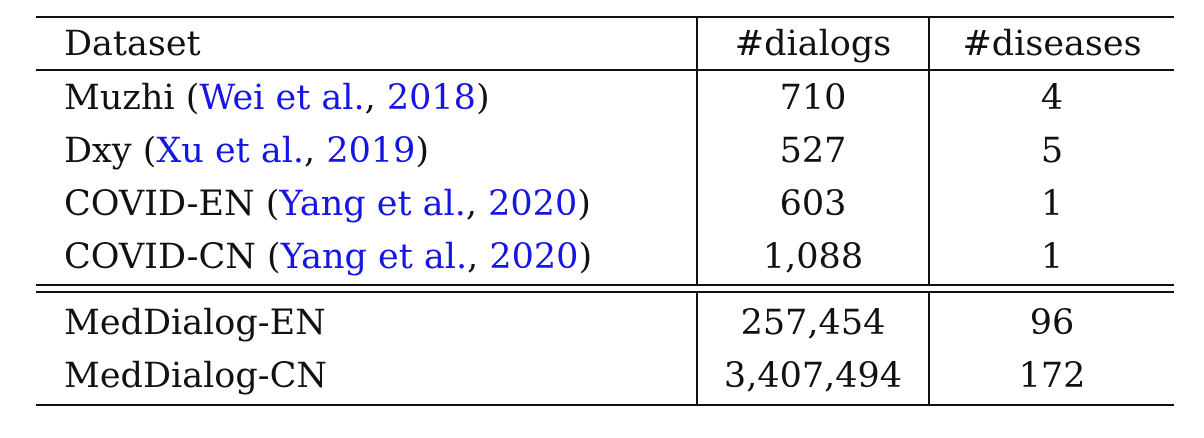 Image resolution: width=1204 pixels, height=438 pixels. Describe the element at coordinates (813, 98) in the screenshot. I see `dialogs-count: 710` at that location.